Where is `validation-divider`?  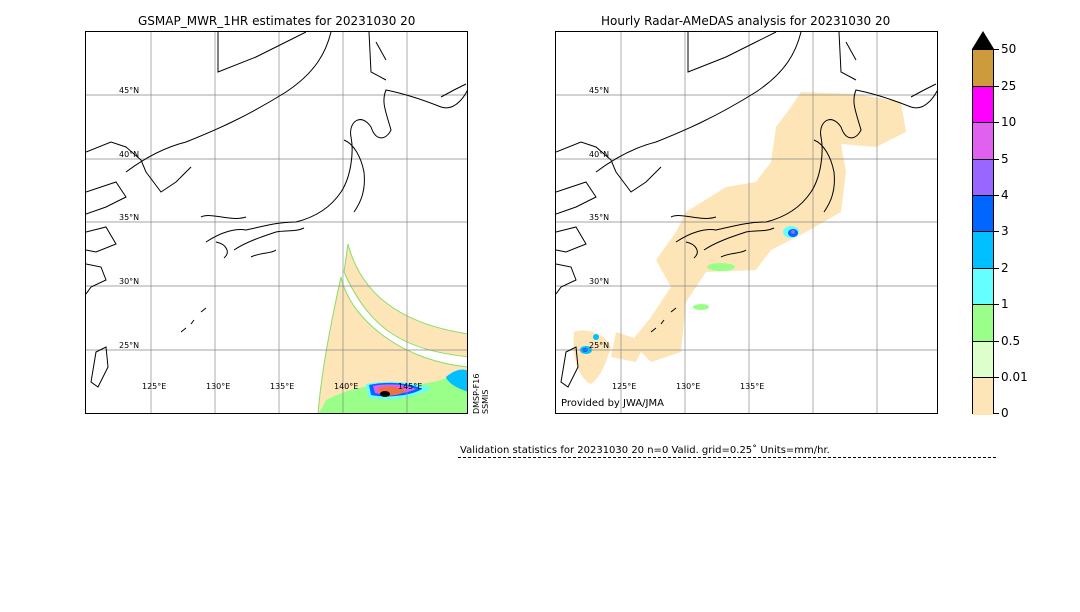
validation-divider is located at coordinates (727, 457).